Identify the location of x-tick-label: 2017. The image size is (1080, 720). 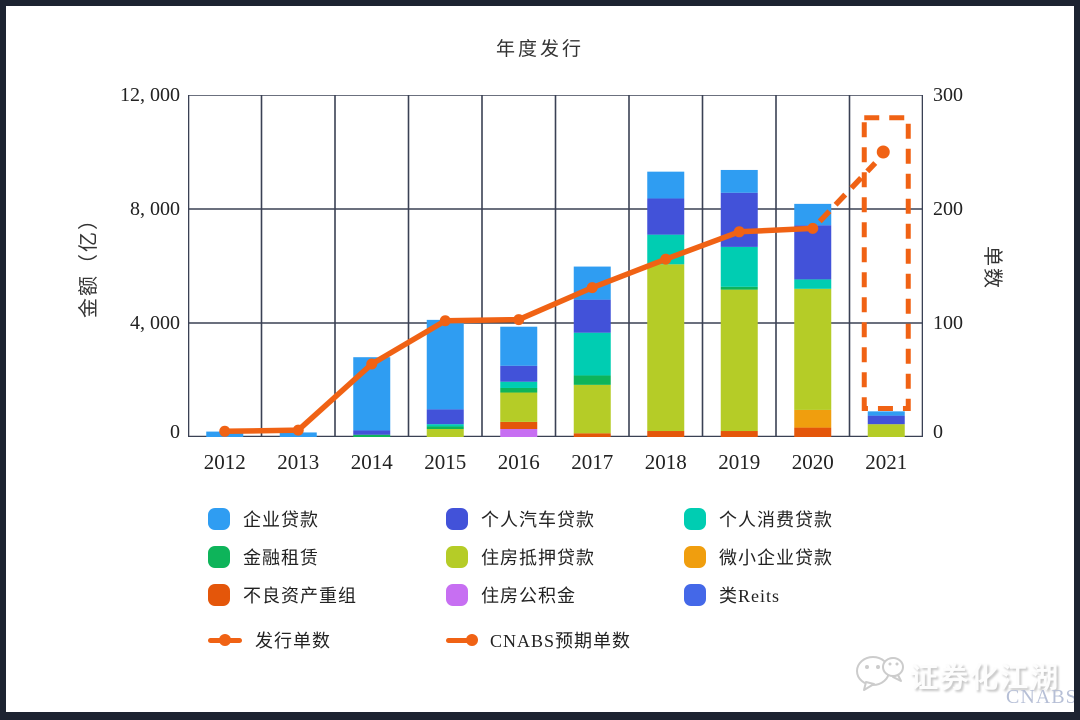
(592, 462).